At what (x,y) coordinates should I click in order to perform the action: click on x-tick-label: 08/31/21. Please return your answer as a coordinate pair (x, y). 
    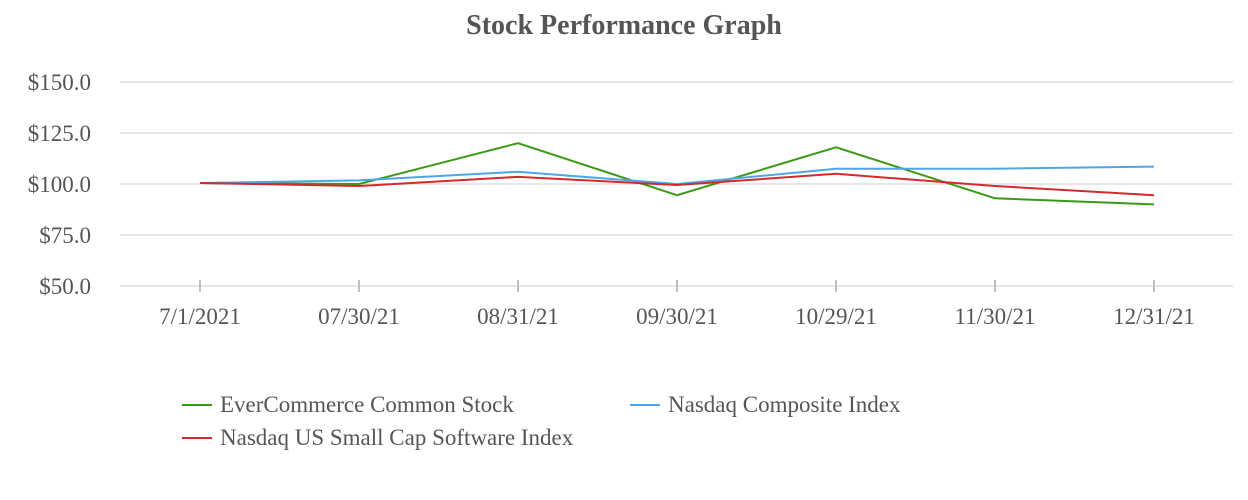
    Looking at the image, I should click on (518, 316).